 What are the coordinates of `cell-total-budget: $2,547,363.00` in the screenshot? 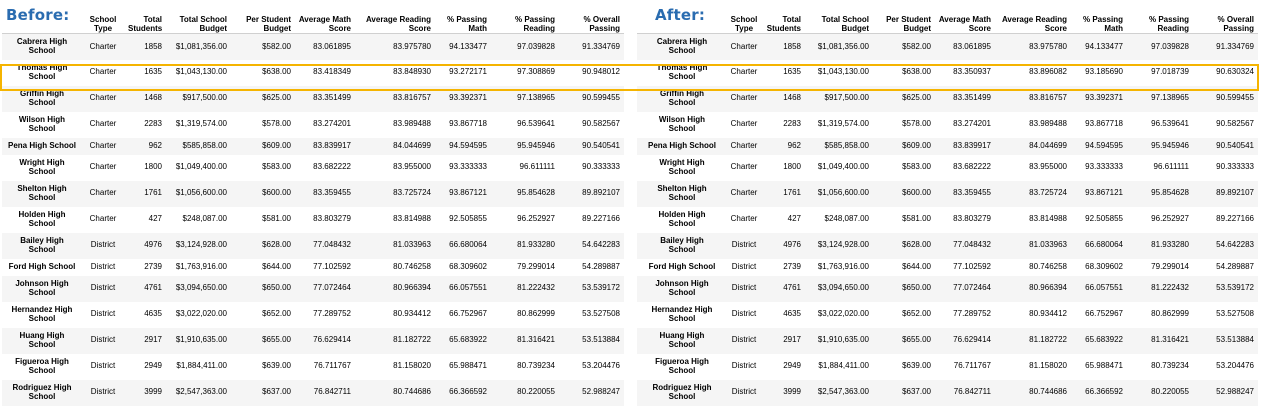 It's located at (843, 392).